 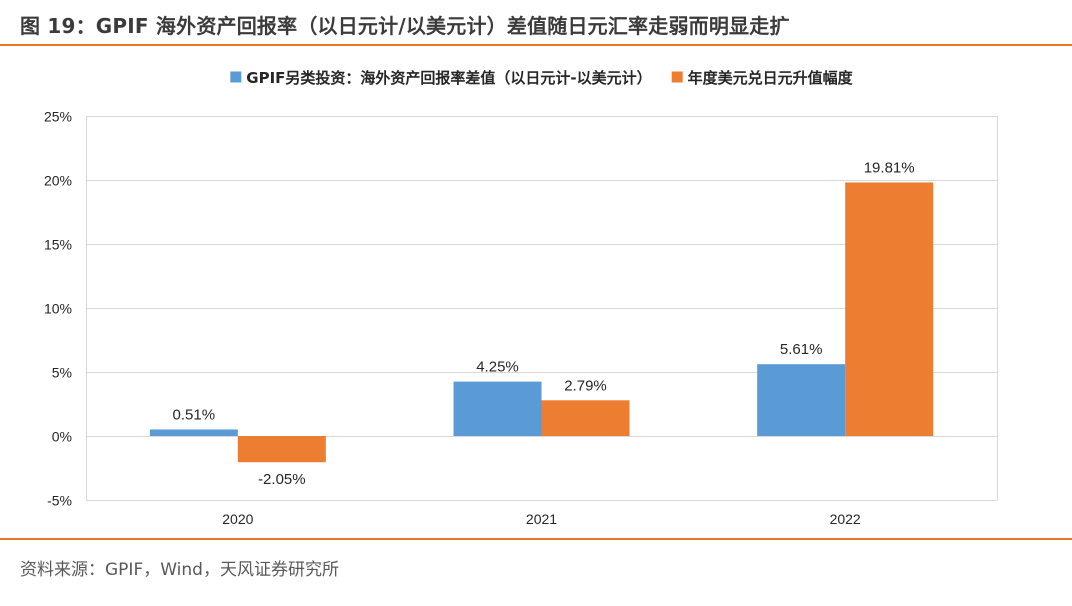 What do you see at coordinates (281, 449) in the screenshot?
I see `bar-usd-jpy-2020` at bounding box center [281, 449].